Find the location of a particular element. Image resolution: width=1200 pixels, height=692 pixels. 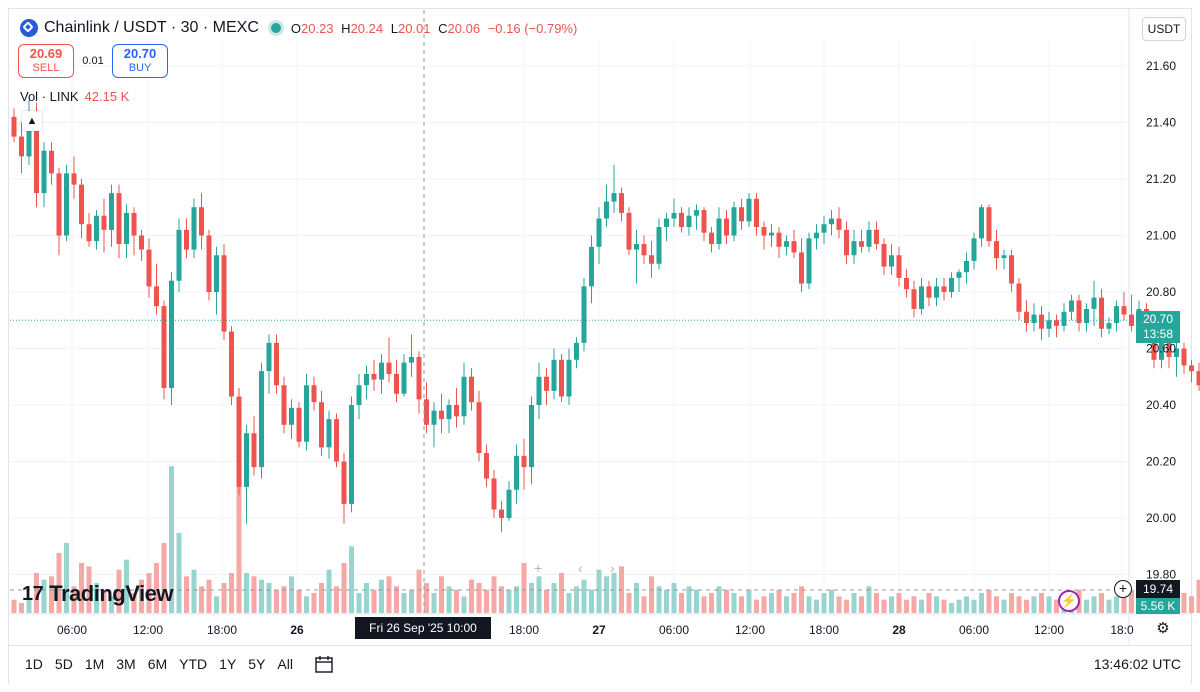

range-6m: 6M is located at coordinates (157, 664).